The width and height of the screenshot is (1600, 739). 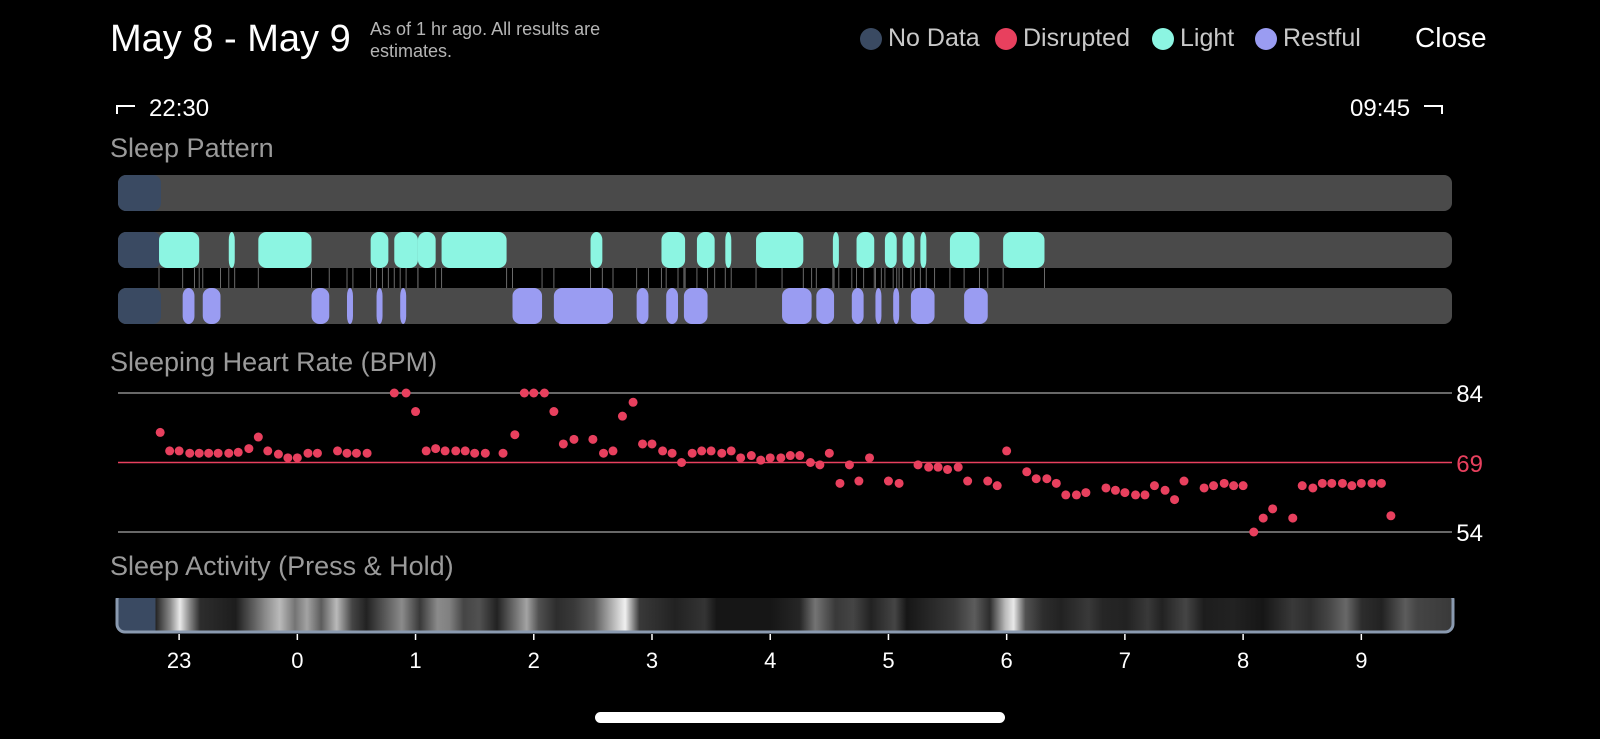 I want to click on legend-restful: Restful, so click(x=1308, y=38).